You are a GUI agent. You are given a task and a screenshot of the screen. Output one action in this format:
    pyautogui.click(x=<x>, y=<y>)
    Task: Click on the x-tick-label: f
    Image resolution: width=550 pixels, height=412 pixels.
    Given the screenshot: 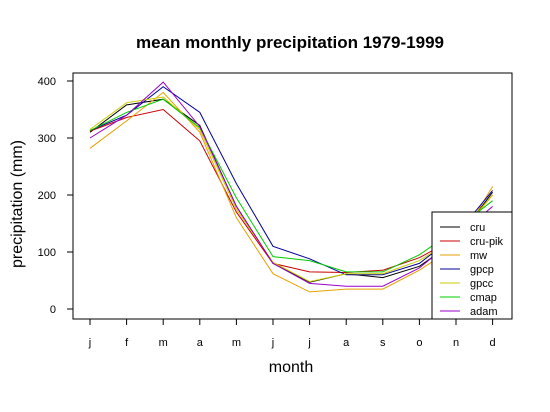 What is the action you would take?
    pyautogui.click(x=127, y=343)
    